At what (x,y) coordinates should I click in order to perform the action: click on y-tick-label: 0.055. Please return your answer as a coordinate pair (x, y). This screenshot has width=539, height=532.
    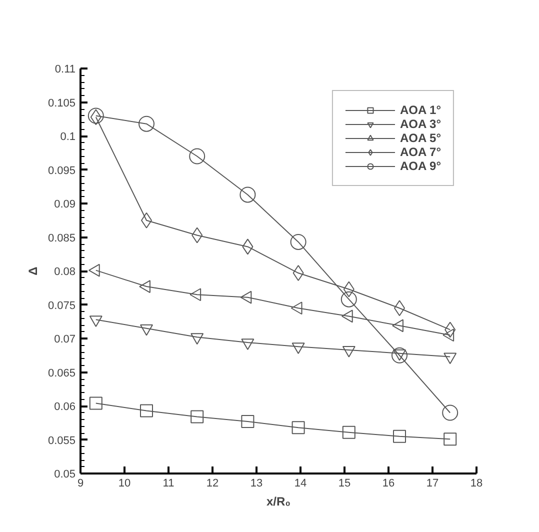
    Looking at the image, I should click on (62, 440).